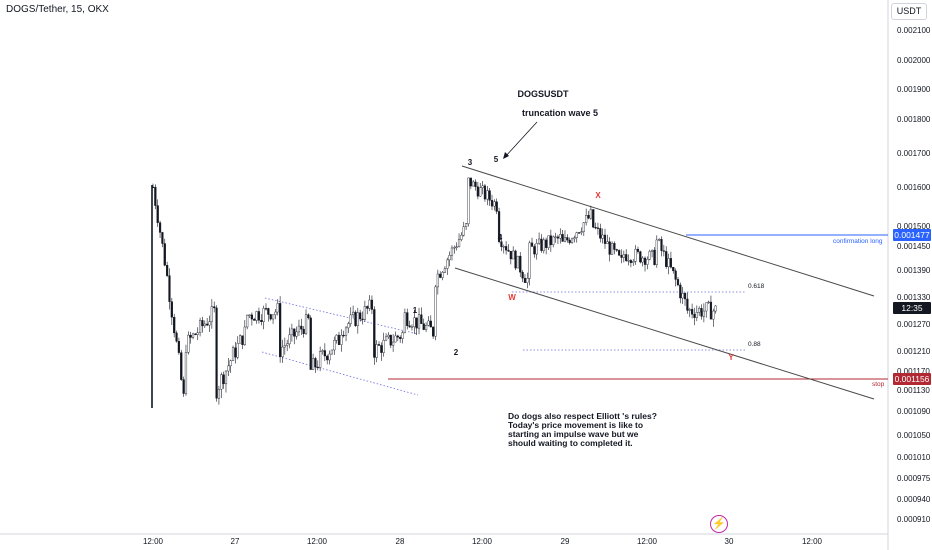 The height and width of the screenshot is (550, 932). What do you see at coordinates (521, 139) in the screenshot?
I see `arrow-line` at bounding box center [521, 139].